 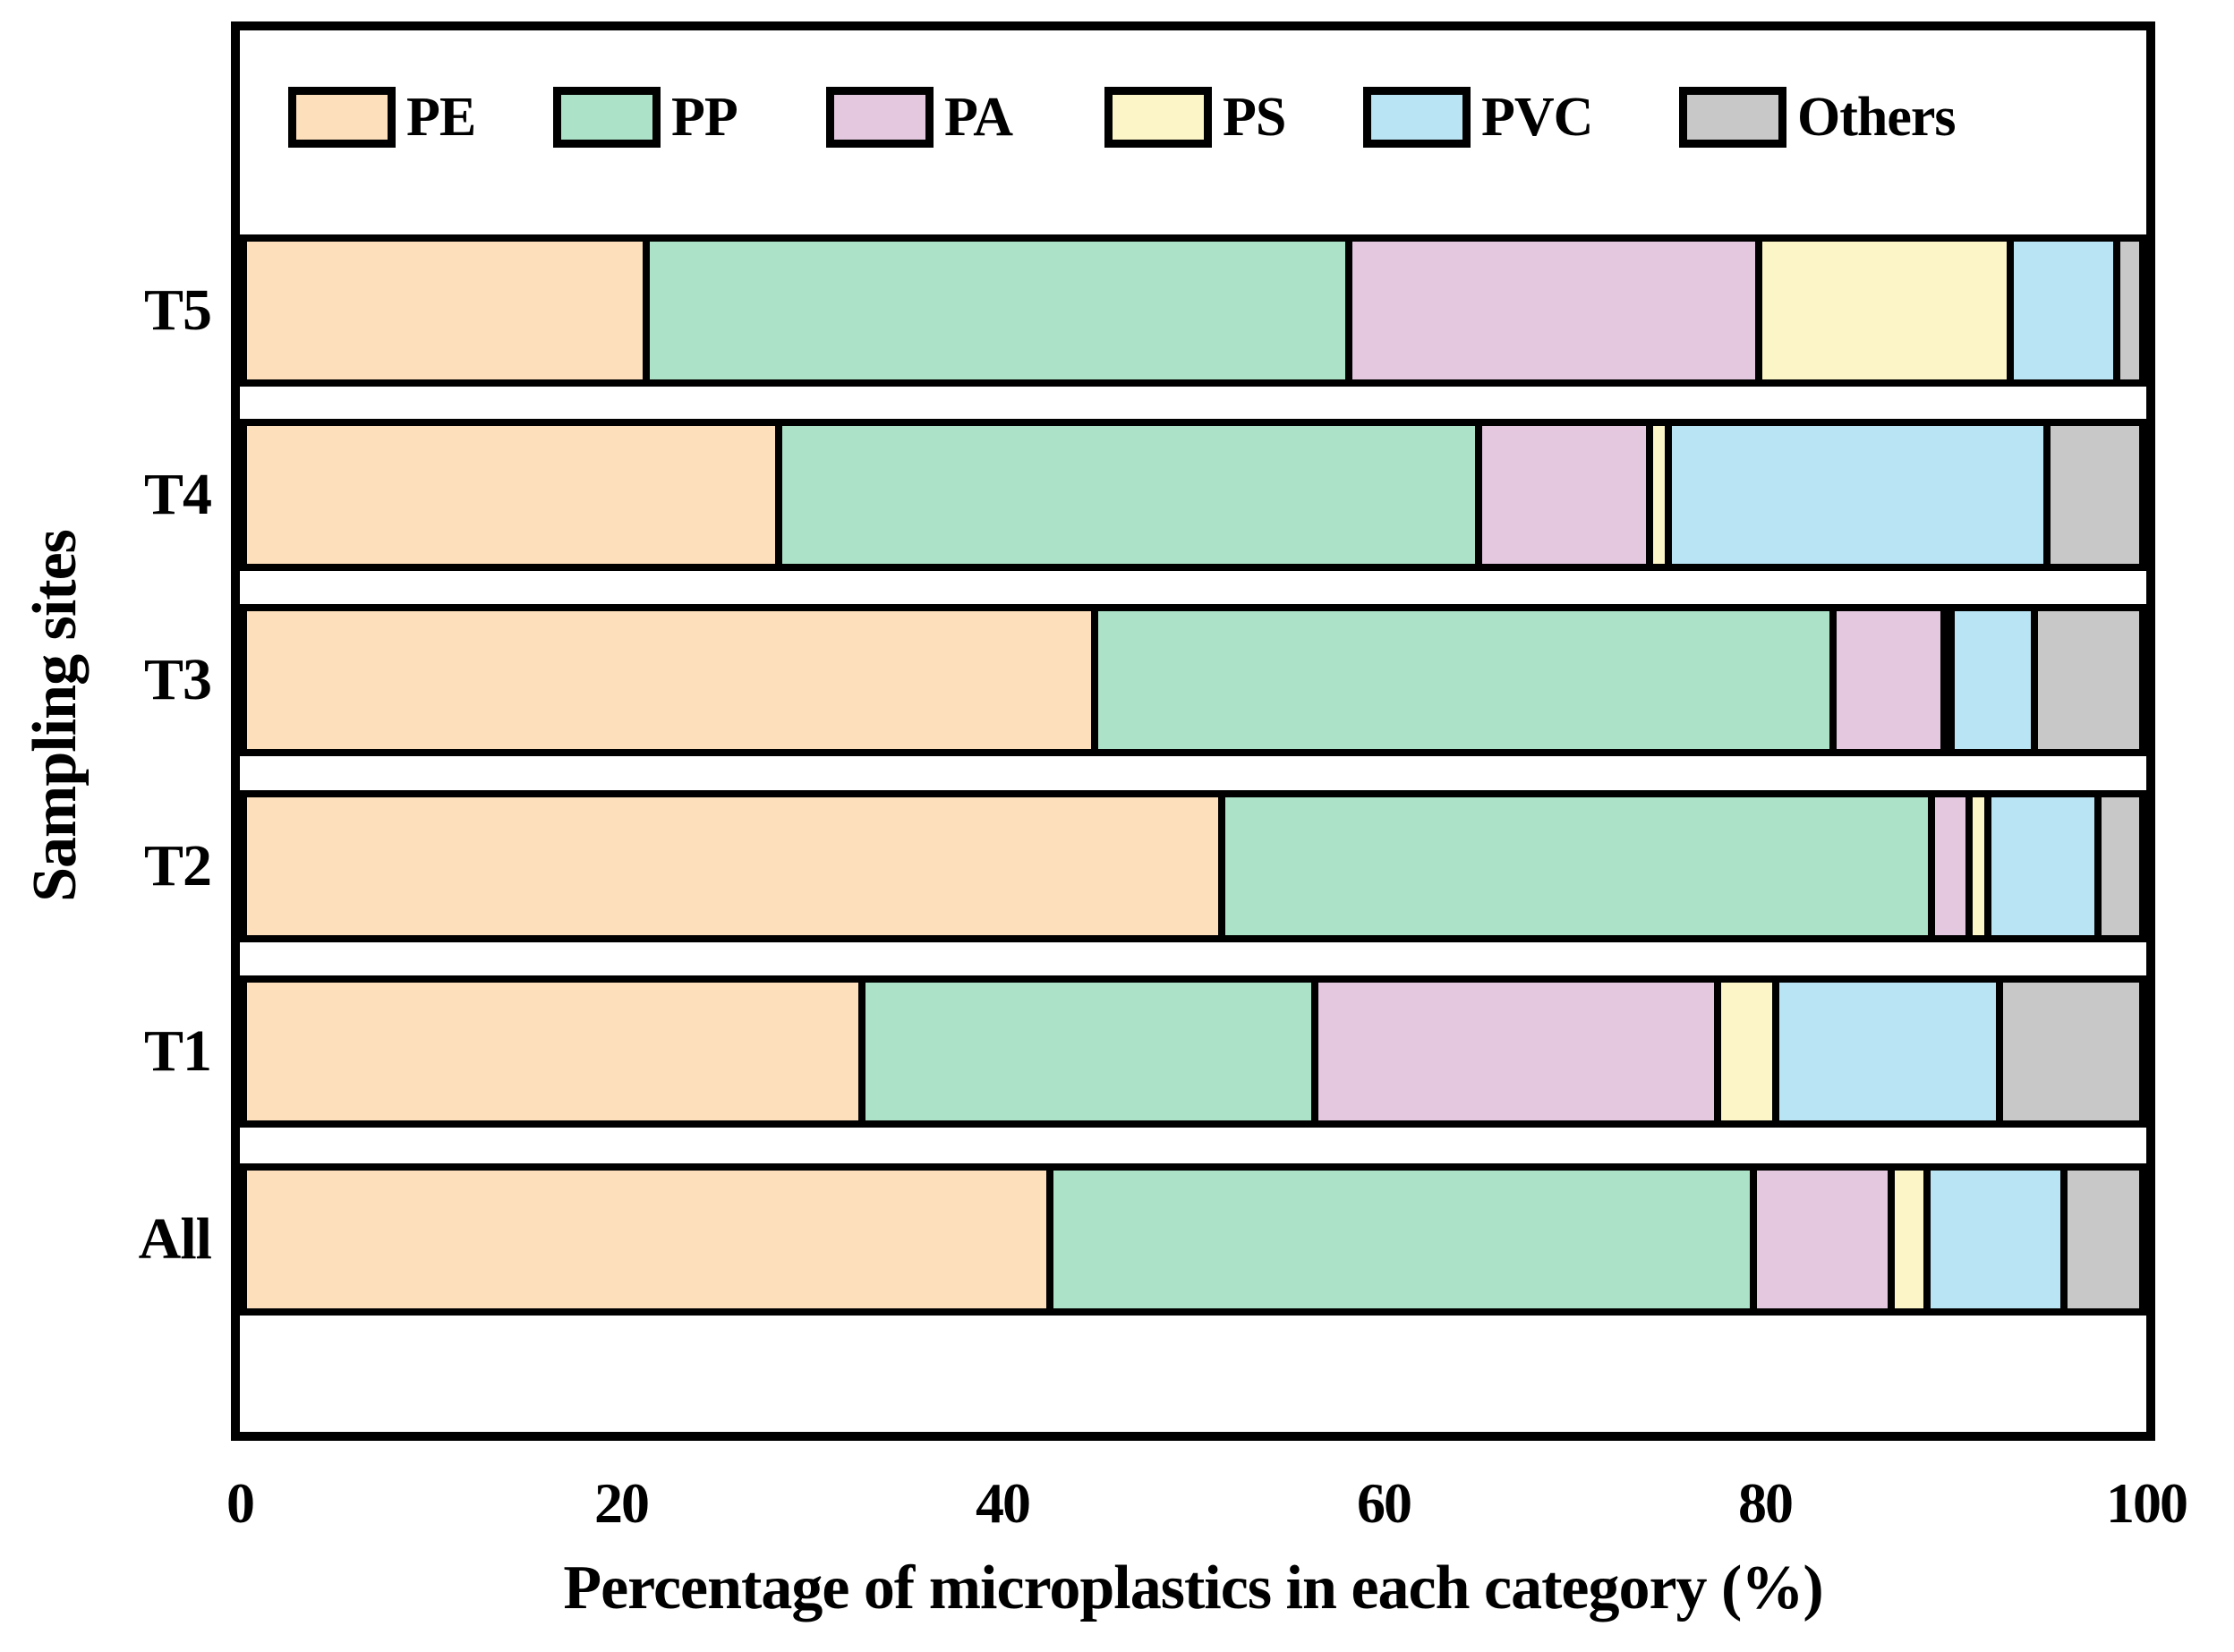 I want to click on segment-t2-ps, so click(x=1982, y=866).